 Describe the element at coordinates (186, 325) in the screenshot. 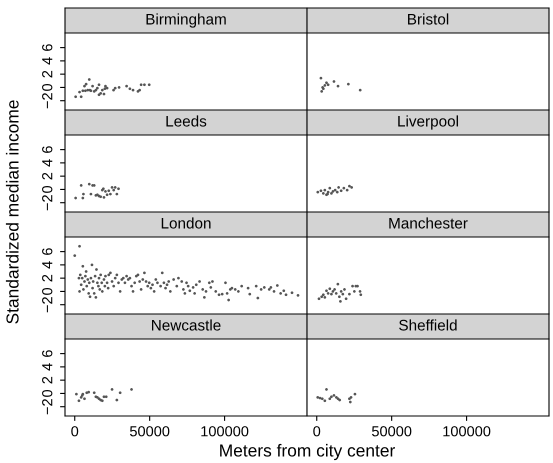

I see `chart-title: Newcastle` at that location.